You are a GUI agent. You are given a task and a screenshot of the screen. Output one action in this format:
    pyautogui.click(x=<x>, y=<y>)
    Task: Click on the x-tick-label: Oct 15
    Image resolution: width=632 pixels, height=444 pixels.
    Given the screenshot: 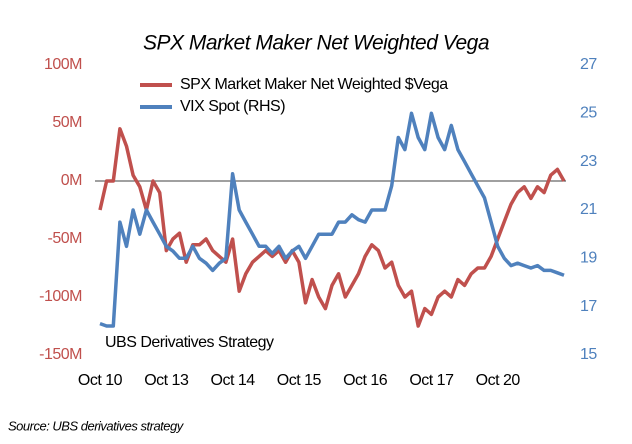 What is the action you would take?
    pyautogui.click(x=299, y=380)
    